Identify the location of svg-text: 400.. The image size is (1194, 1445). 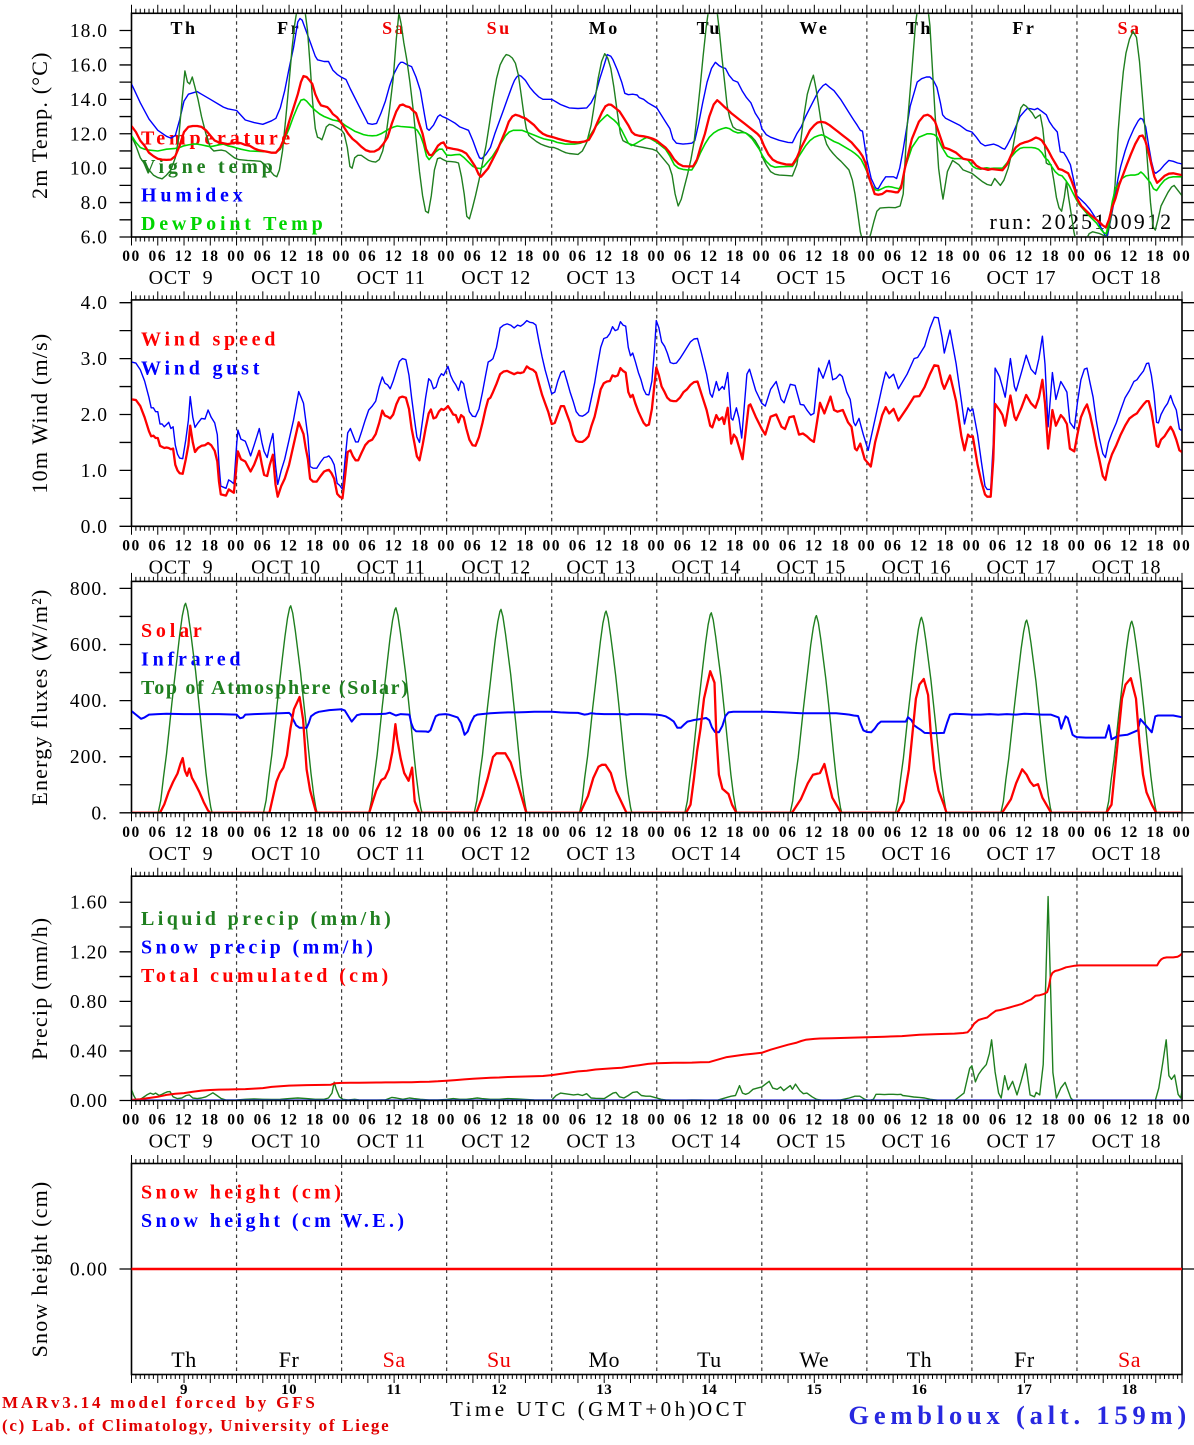
(89, 701).